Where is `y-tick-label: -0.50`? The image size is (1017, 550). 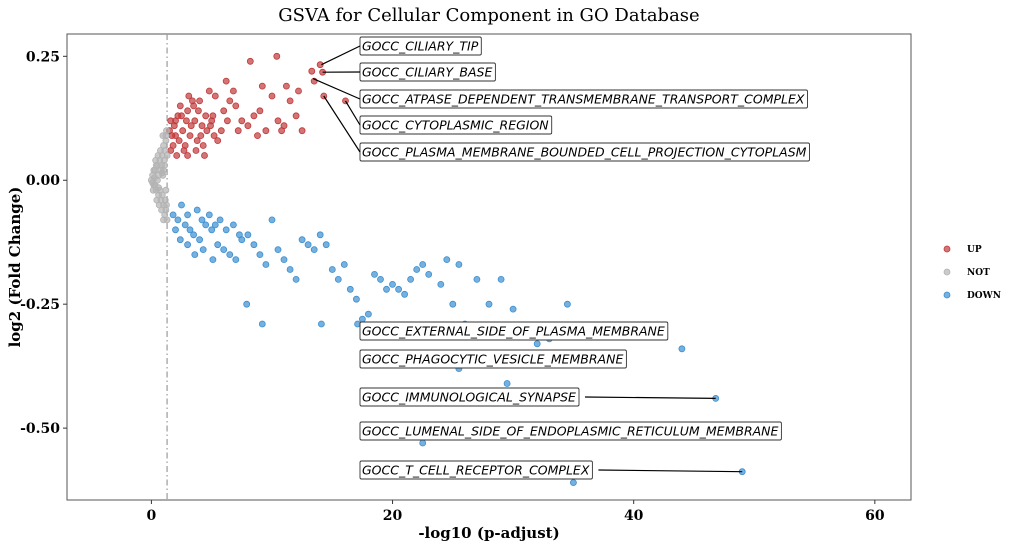 y-tick-label: -0.50 is located at coordinates (40, 429).